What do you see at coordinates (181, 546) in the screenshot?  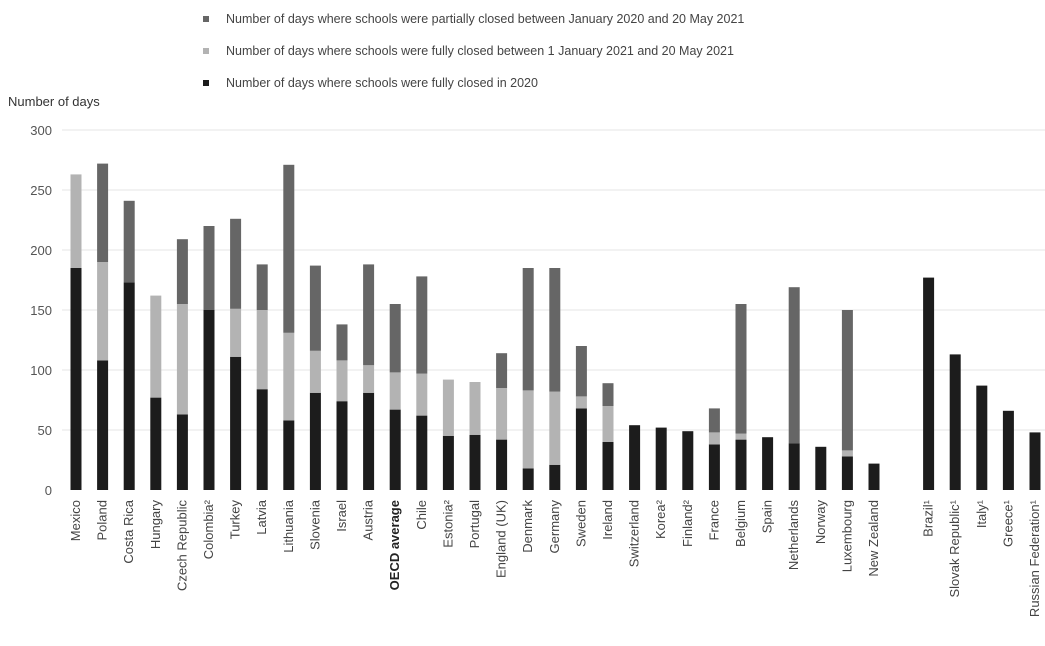 I see `x-tick-label: Czech Republic` at bounding box center [181, 546].